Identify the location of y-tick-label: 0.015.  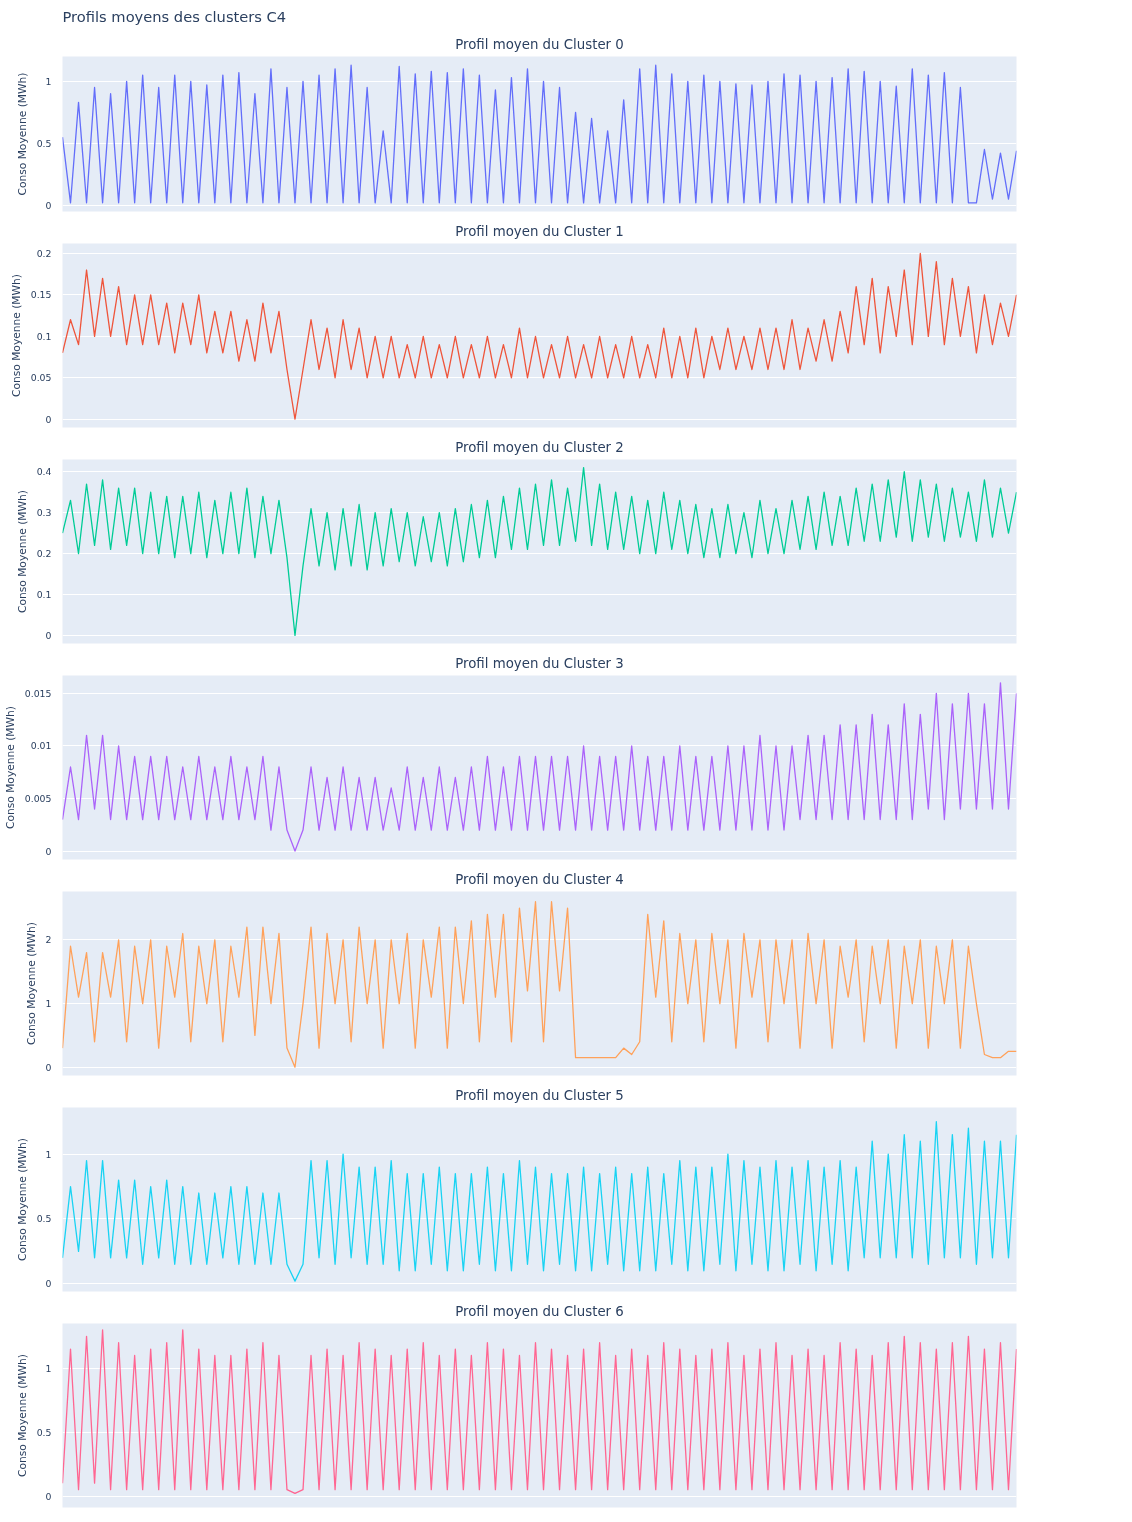
(38, 693).